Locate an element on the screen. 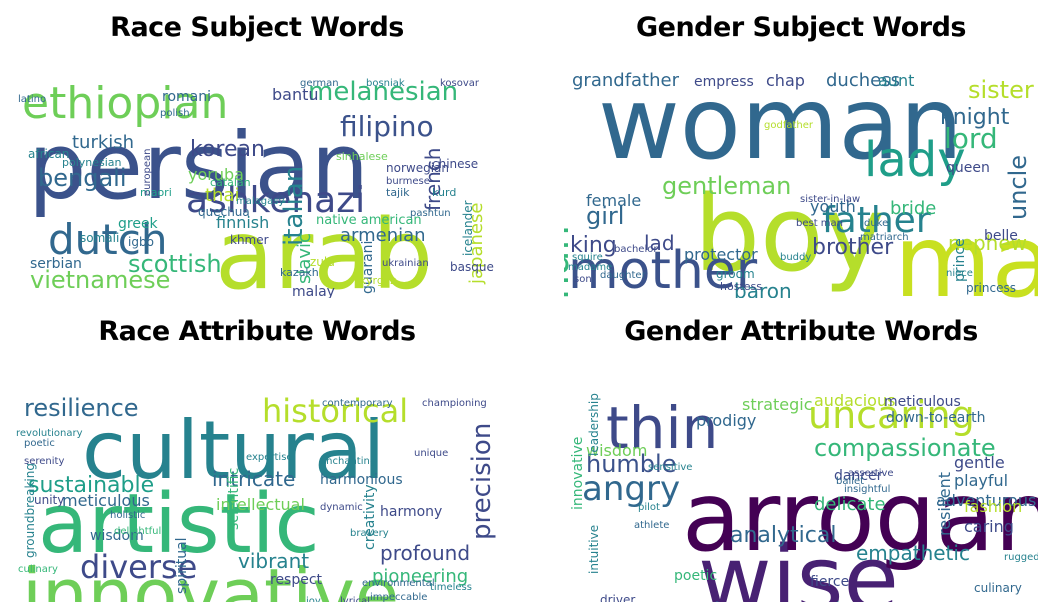 This screenshot has height=610, width=1048. cloud-word: belle is located at coordinates (1001, 236).